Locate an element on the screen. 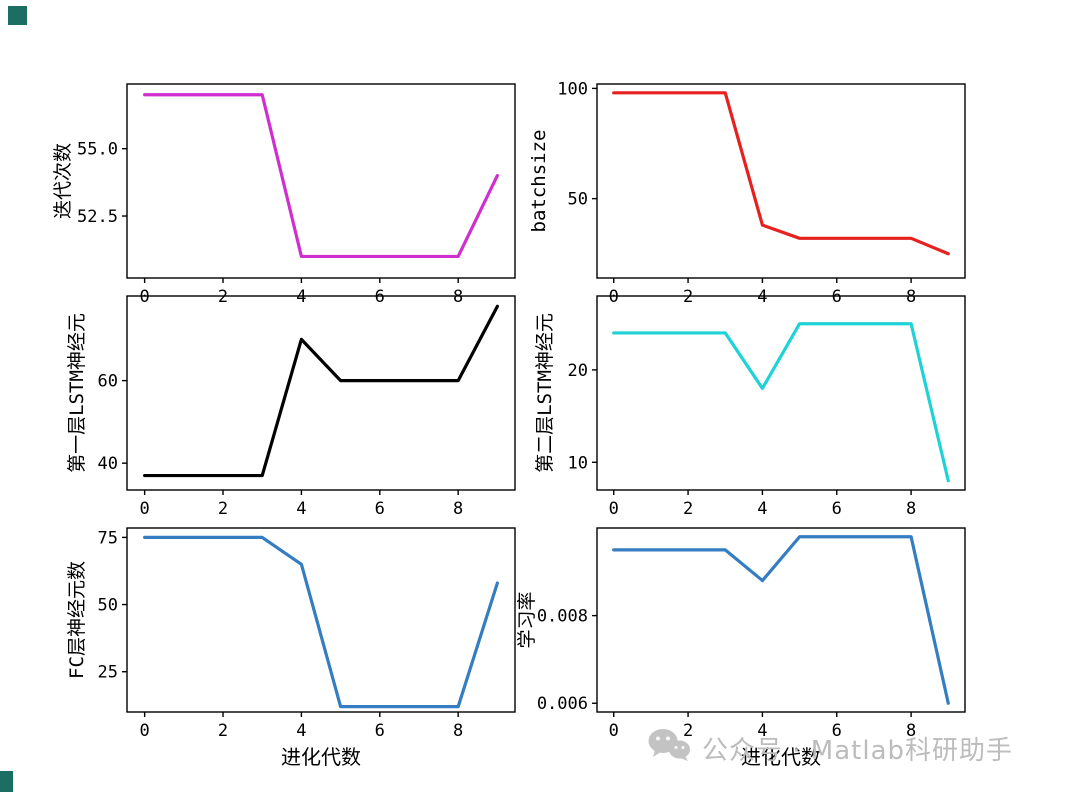  subplot-3: 0 2 4 6 8 60 40 第一层LSTM神经元 is located at coordinates (291, 407).